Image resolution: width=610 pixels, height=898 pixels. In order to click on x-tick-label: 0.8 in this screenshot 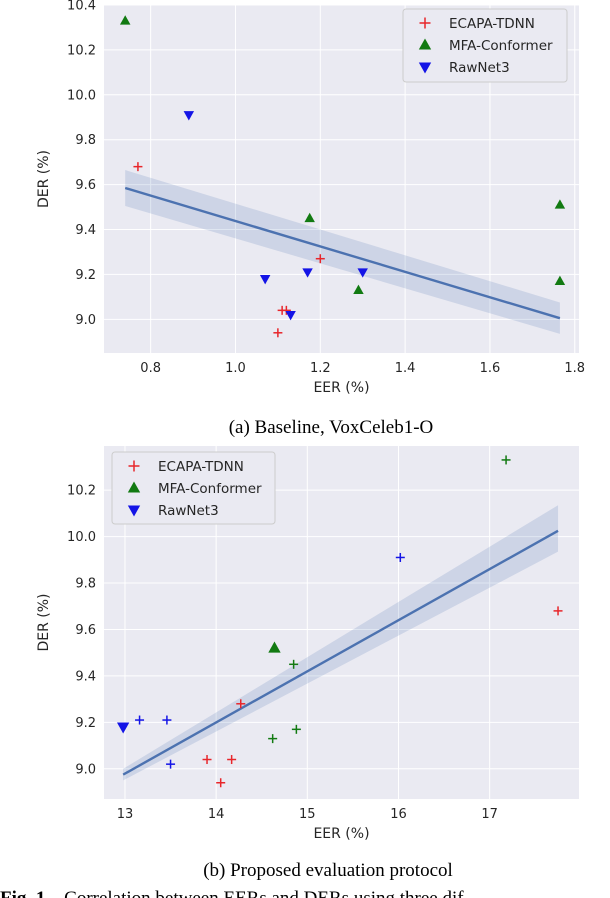, I will do `click(150, 368)`.